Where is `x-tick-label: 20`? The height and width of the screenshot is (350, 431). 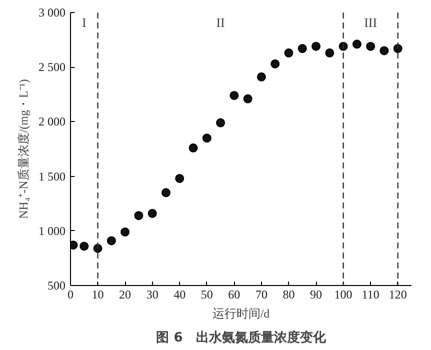
x-tick-label: 20 is located at coordinates (125, 295).